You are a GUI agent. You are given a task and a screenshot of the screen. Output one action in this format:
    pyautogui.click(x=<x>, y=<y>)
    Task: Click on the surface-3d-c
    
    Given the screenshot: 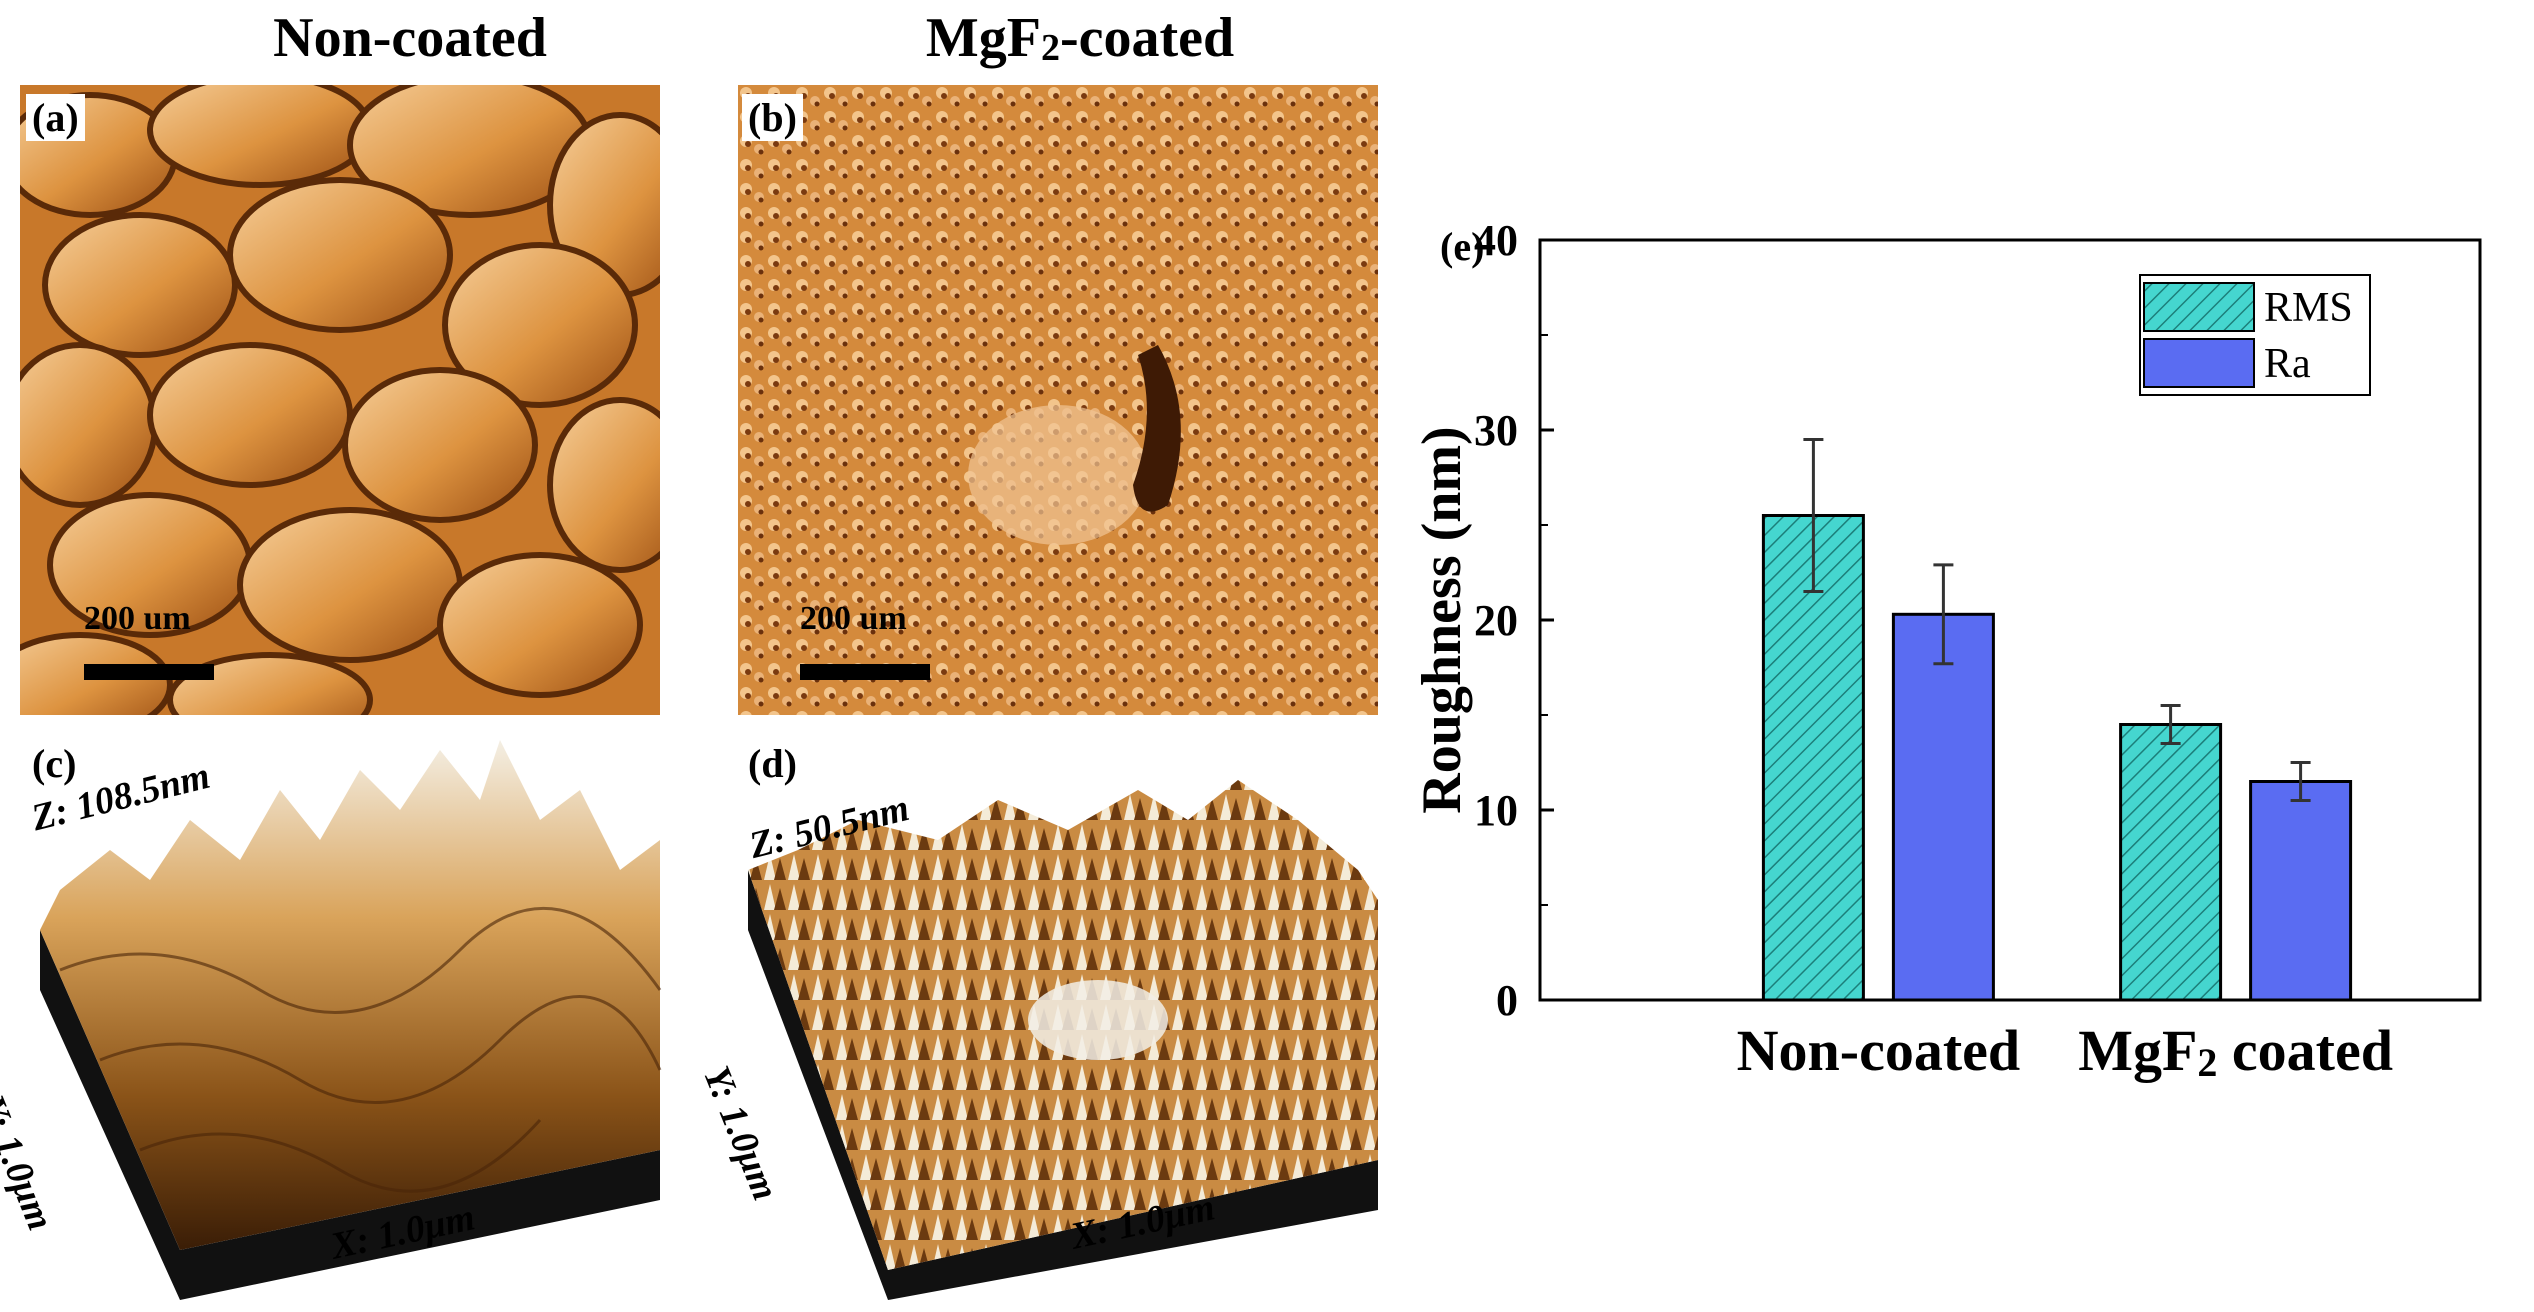 What is the action you would take?
    pyautogui.click(x=351, y=1020)
    